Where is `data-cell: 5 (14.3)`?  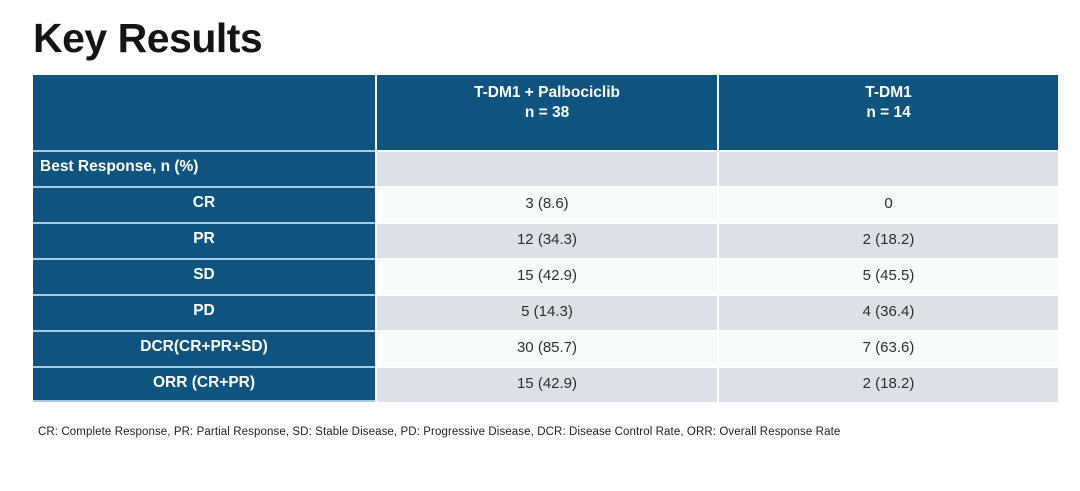
data-cell: 5 (14.3) is located at coordinates (546, 312).